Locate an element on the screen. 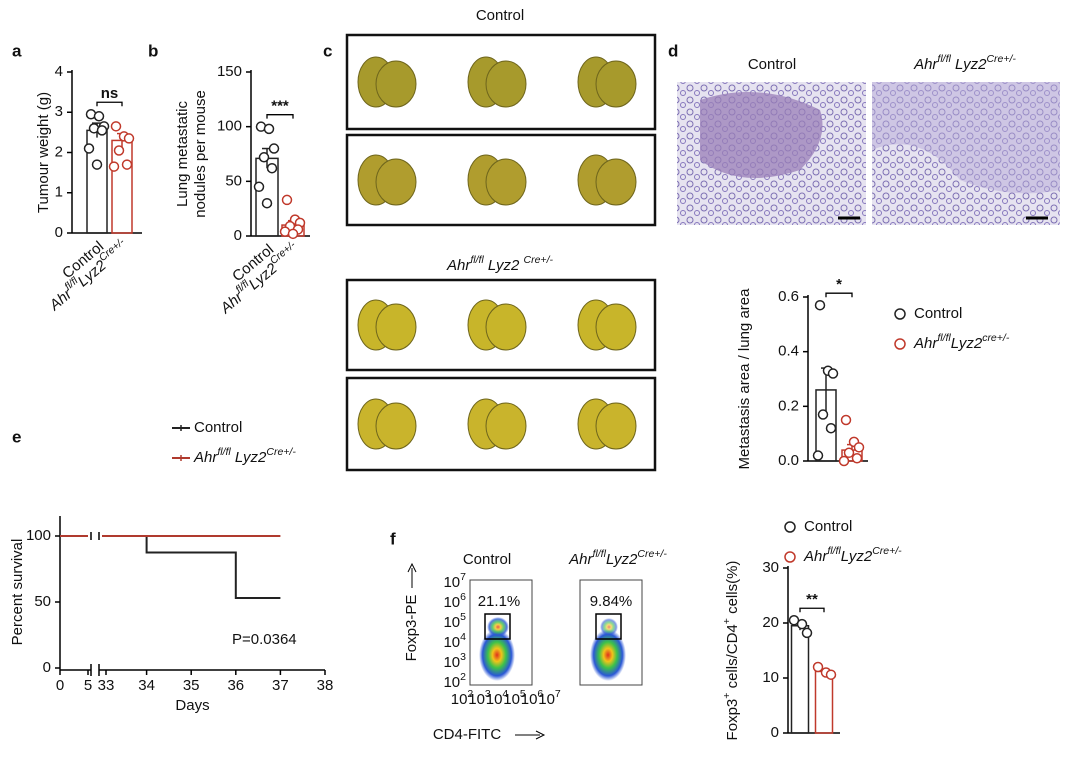  plot-label: Control is located at coordinates (487, 559).